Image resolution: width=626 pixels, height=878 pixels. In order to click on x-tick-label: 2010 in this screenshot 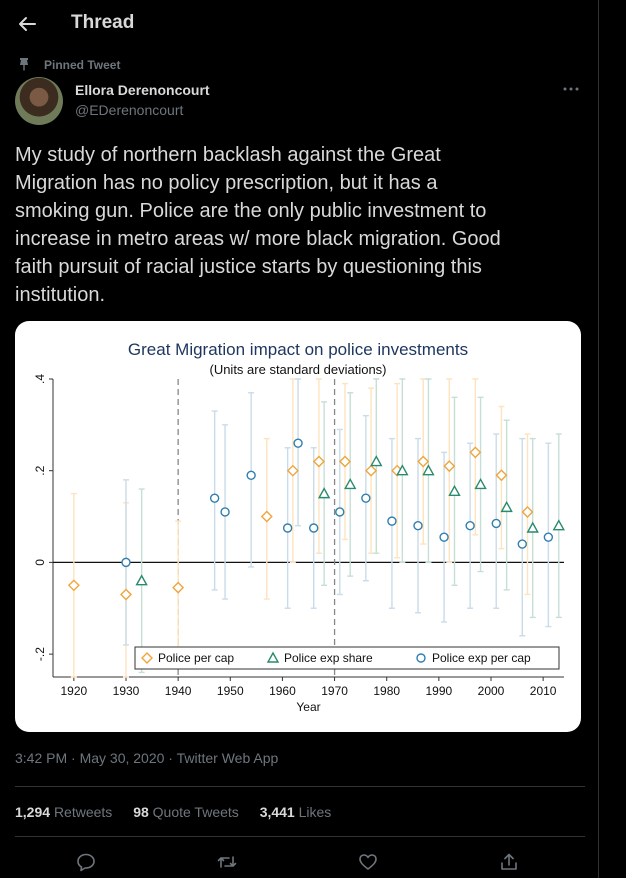, I will do `click(543, 691)`.